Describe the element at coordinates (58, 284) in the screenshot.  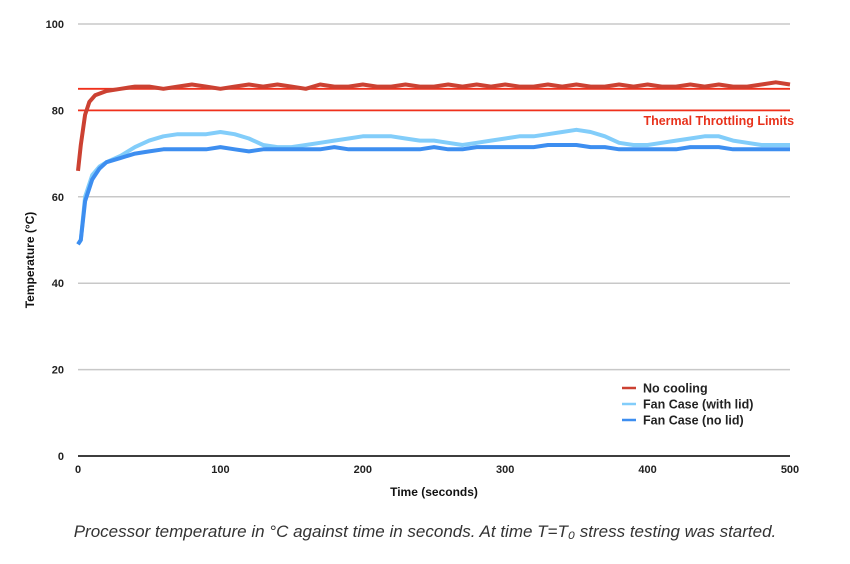
I see `y-tick-label: 40` at that location.